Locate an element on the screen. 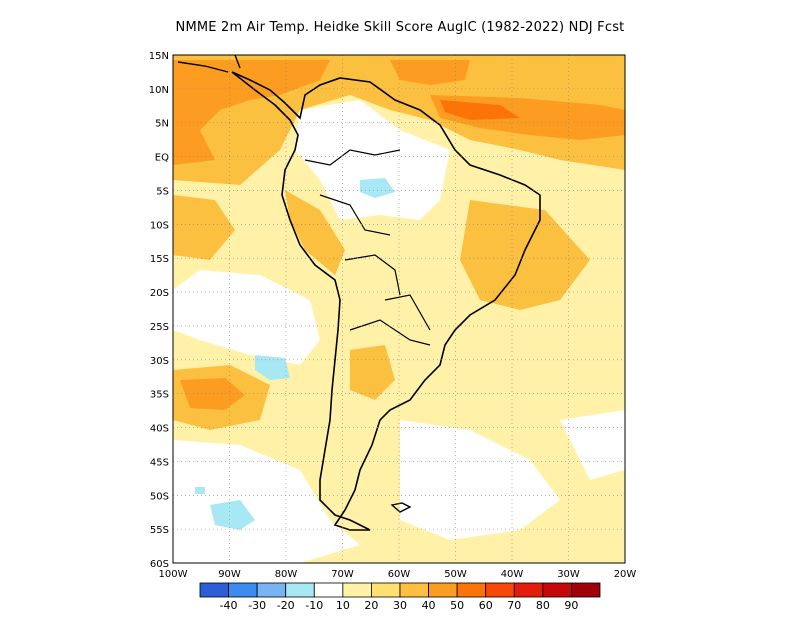 This screenshot has width=800, height=618. colorbar-label: 40 is located at coordinates (429, 605).